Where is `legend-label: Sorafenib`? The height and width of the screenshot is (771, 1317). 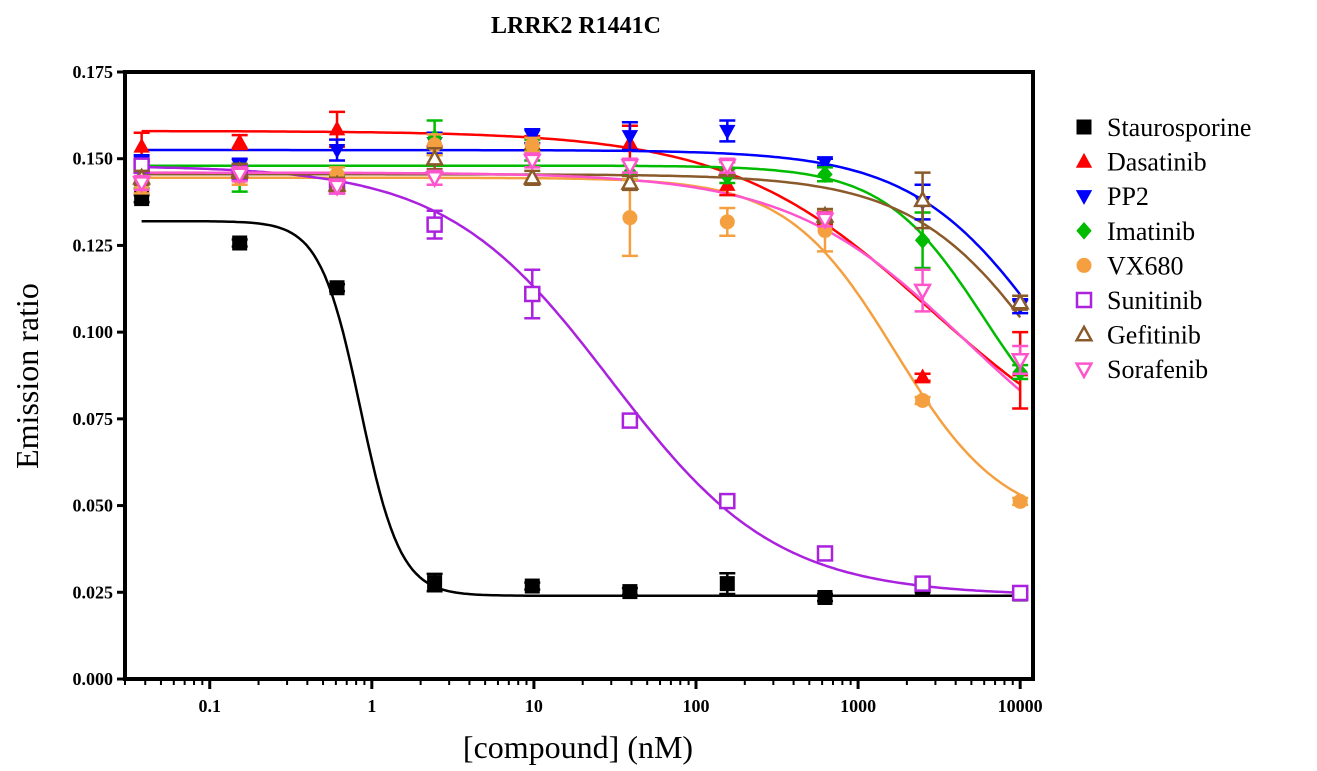 legend-label: Sorafenib is located at coordinates (1157, 369).